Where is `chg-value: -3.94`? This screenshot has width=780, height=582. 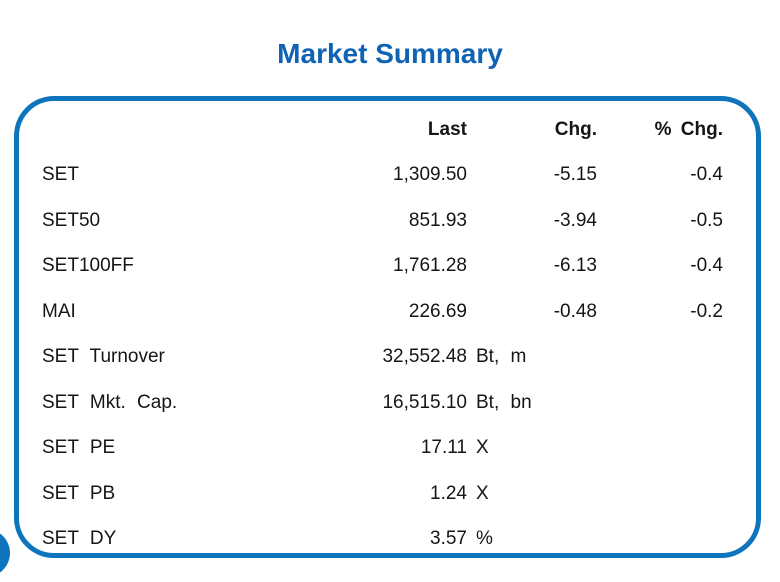 chg-value: -3.94 is located at coordinates (575, 220).